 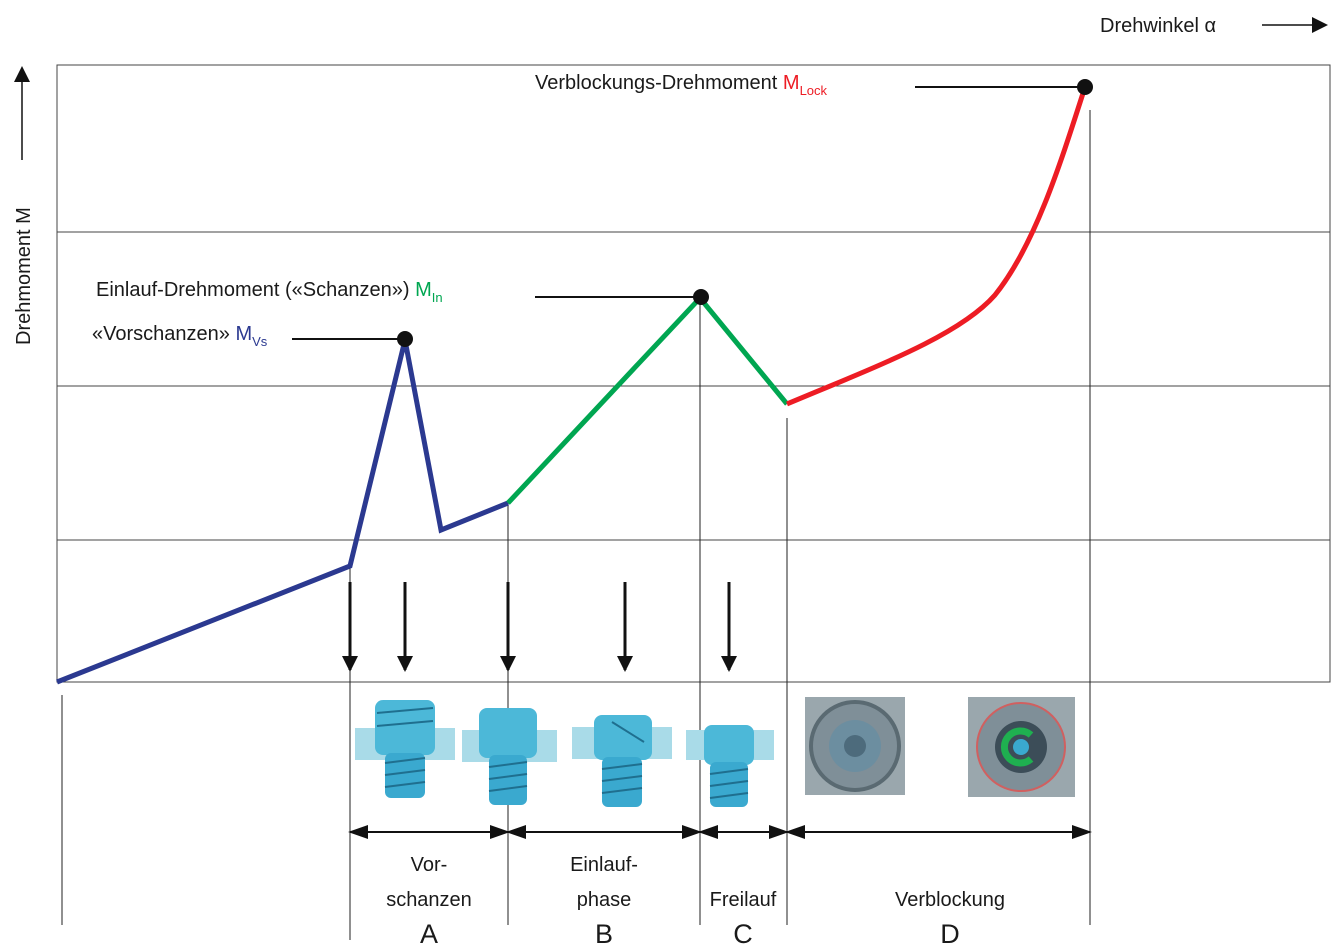 What do you see at coordinates (814, 90) in the screenshot?
I see `subscript: Lock` at bounding box center [814, 90].